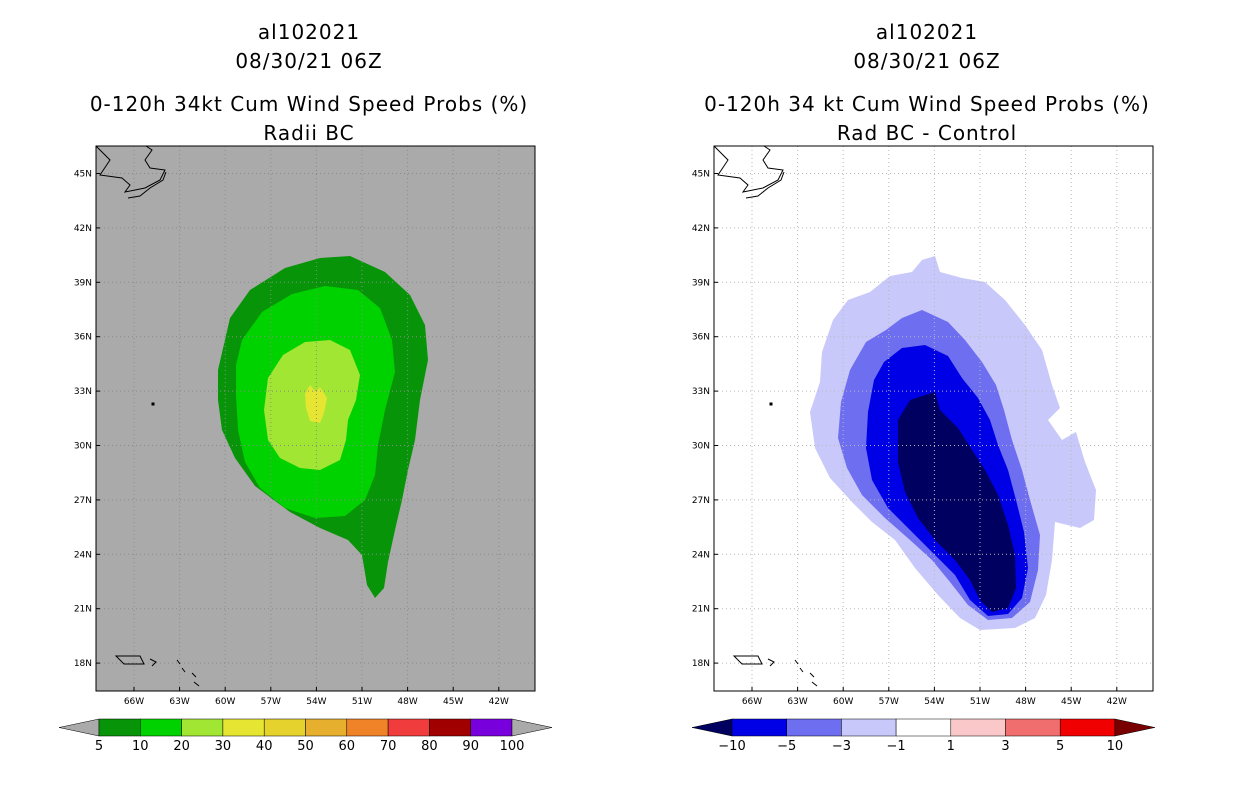  Describe the element at coordinates (841, 746) in the screenshot. I see `colorbar-level-label: −3` at that location.